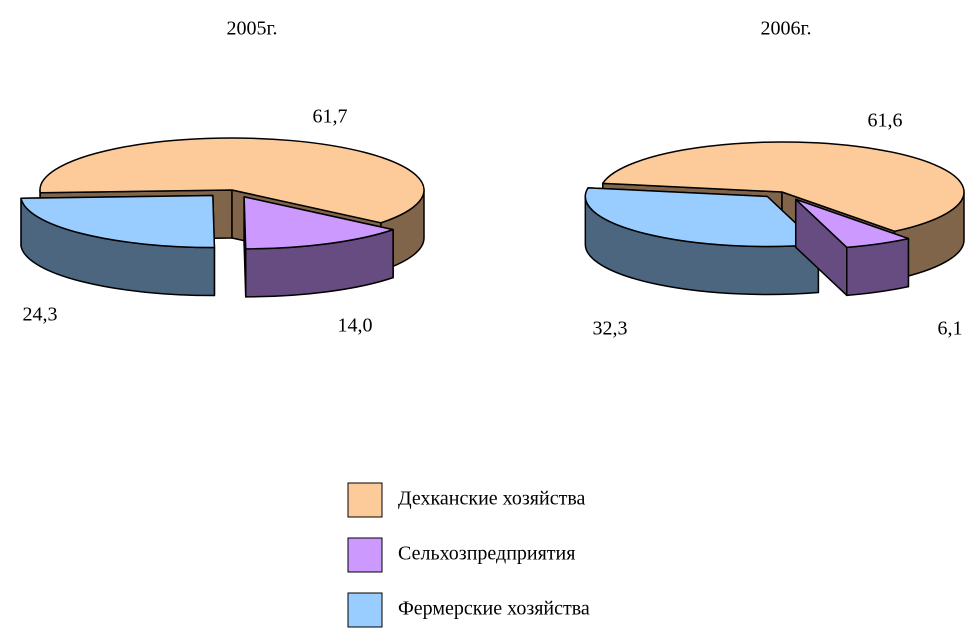 The image size is (976, 633). Describe the element at coordinates (355, 326) in the screenshot. I see `data-label: 14,0` at that location.